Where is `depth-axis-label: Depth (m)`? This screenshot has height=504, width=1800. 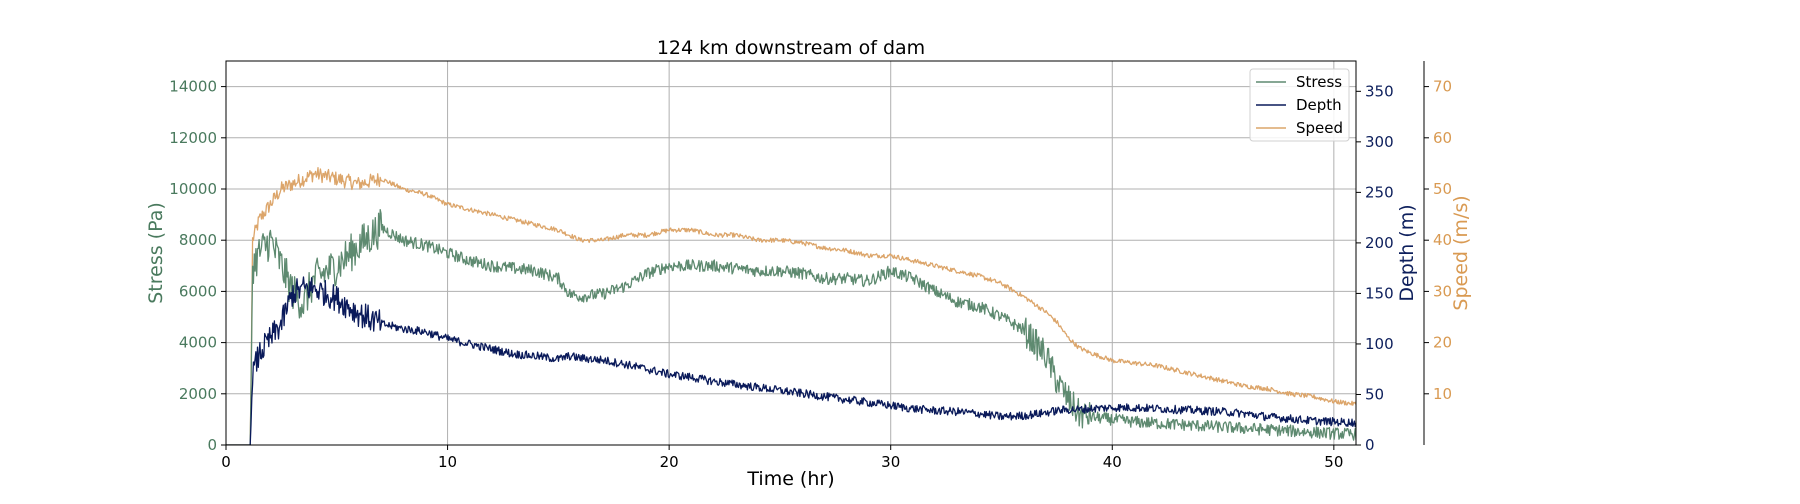
depth-axis-label: Depth (m) is located at coordinates (1407, 252).